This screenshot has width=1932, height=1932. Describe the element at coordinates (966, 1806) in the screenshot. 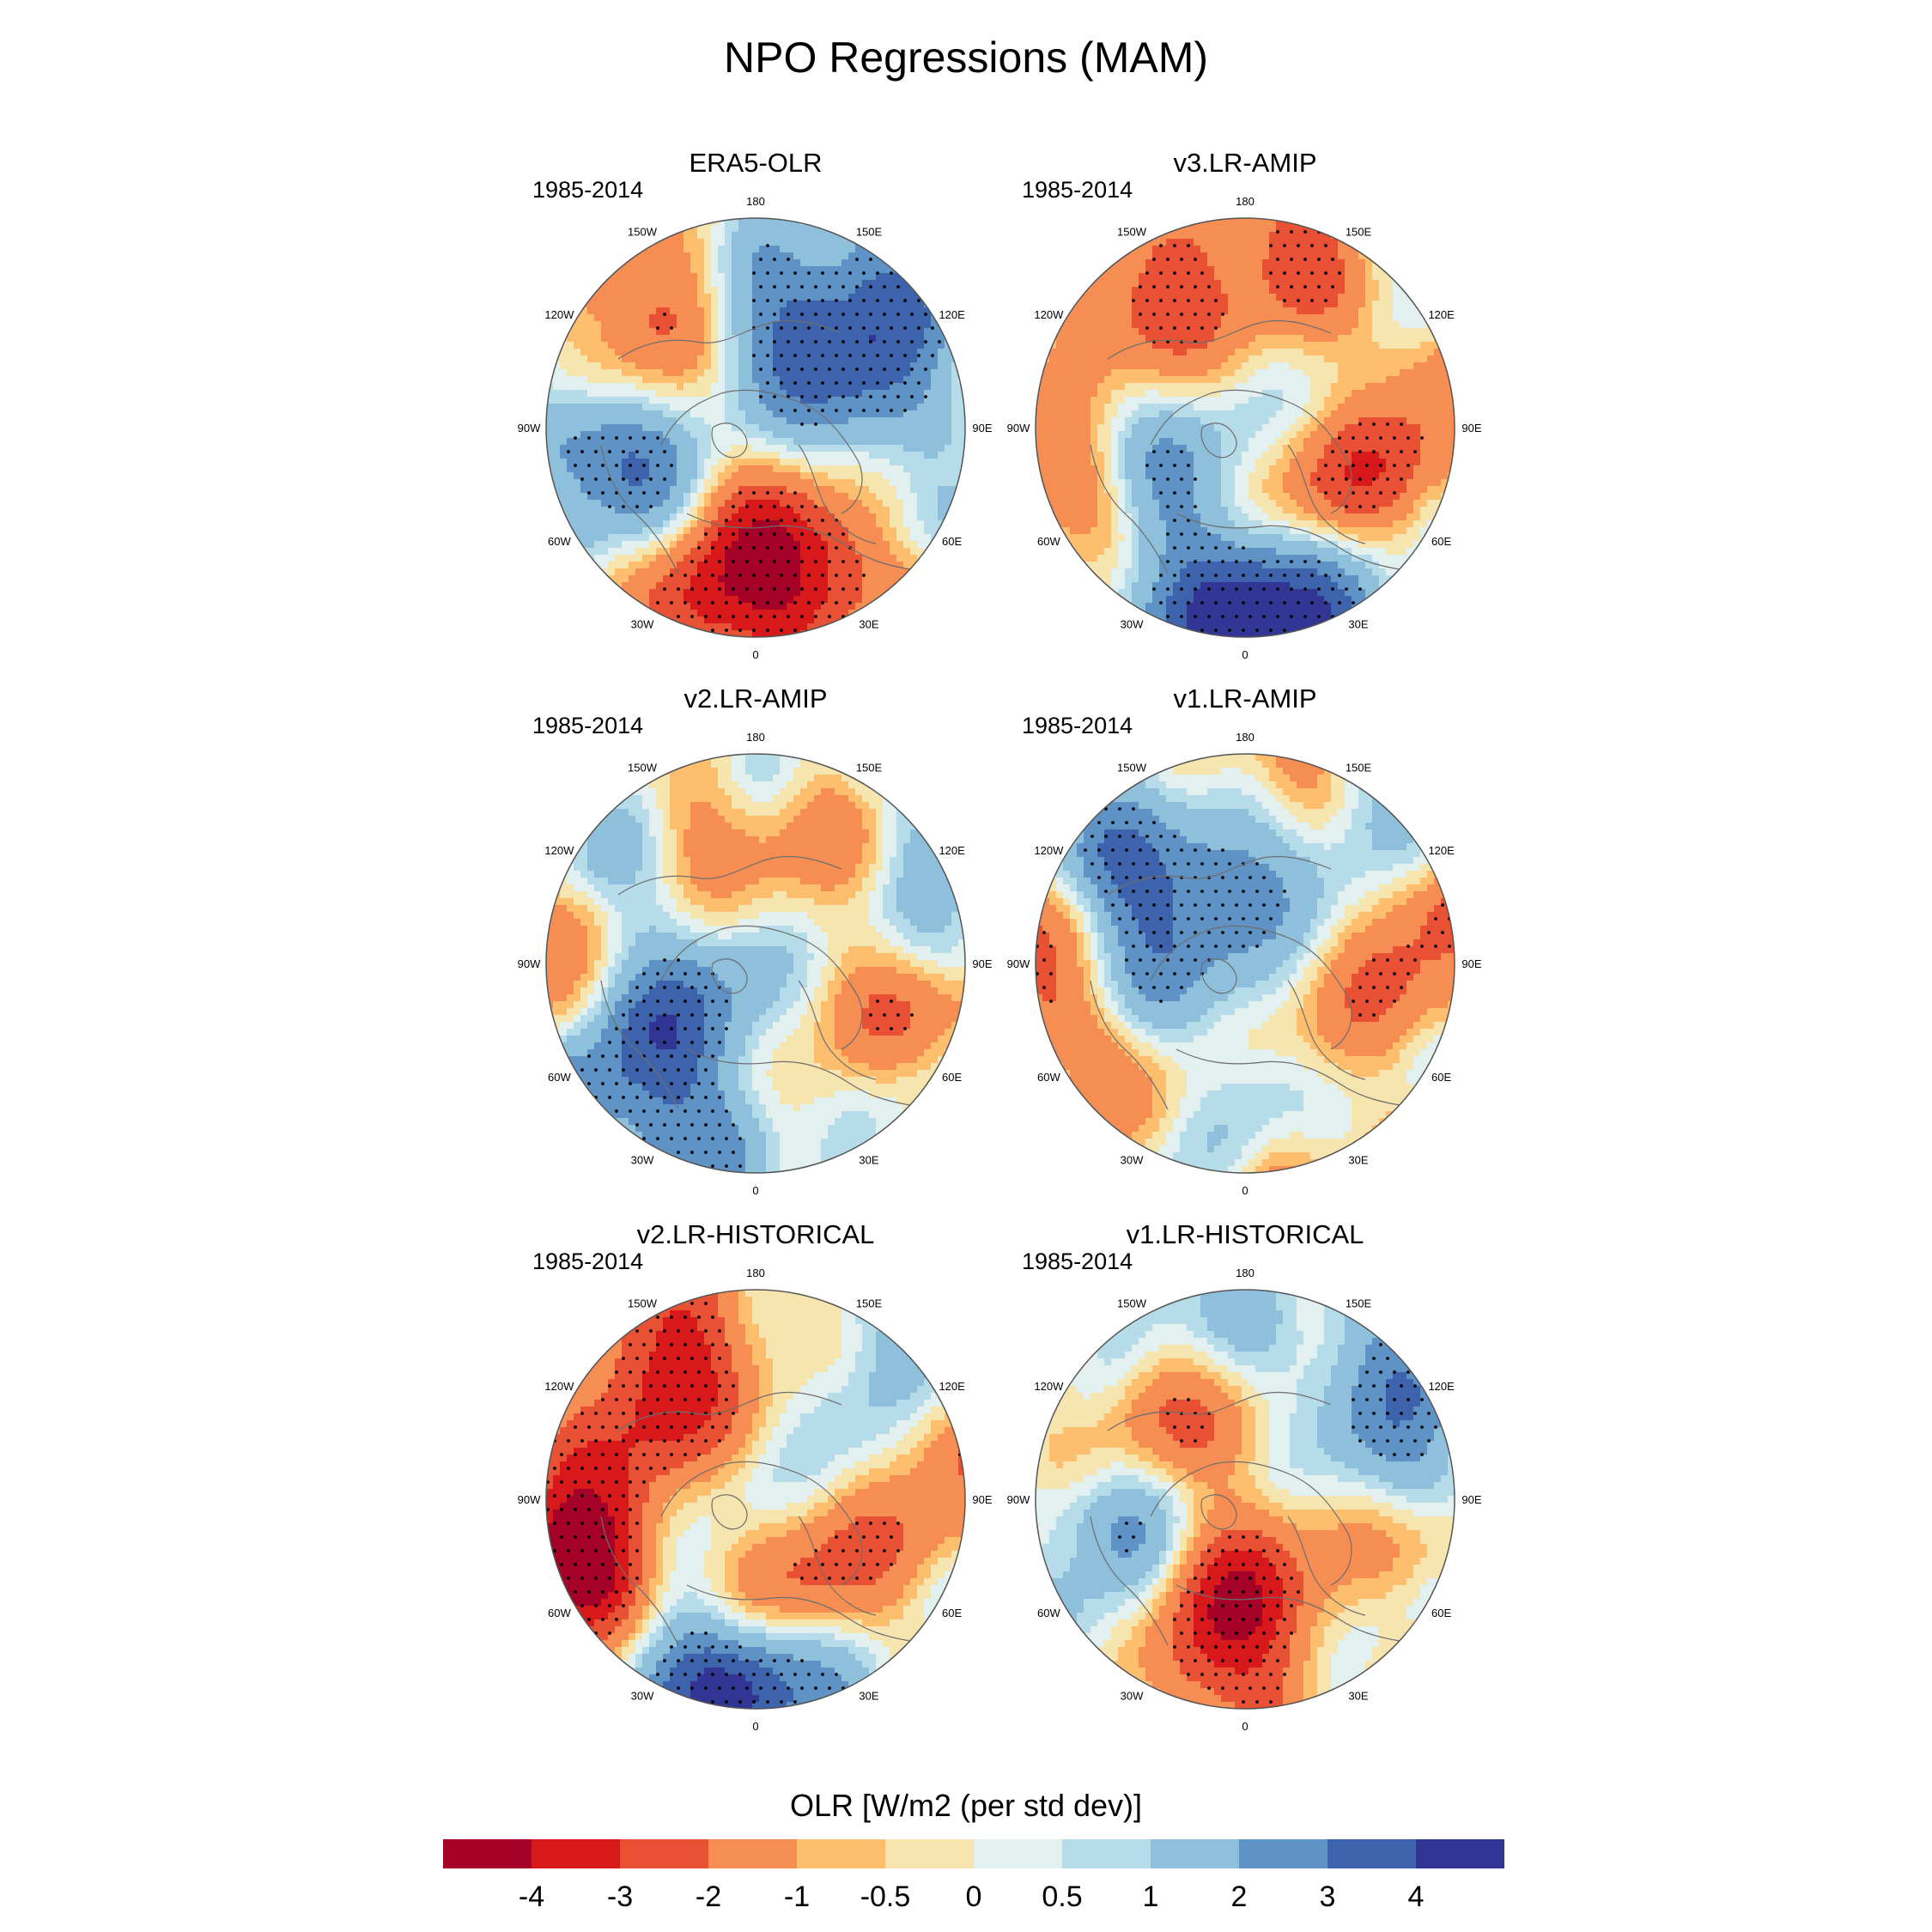

I see `colorbar-title: OLR [W/m2 (per std dev)]` at that location.